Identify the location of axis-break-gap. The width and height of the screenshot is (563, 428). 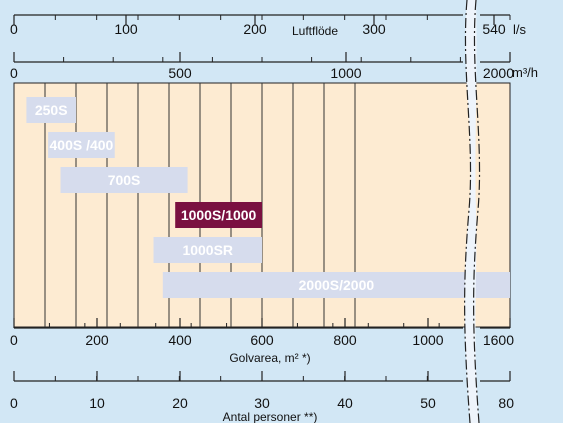
(471, 211).